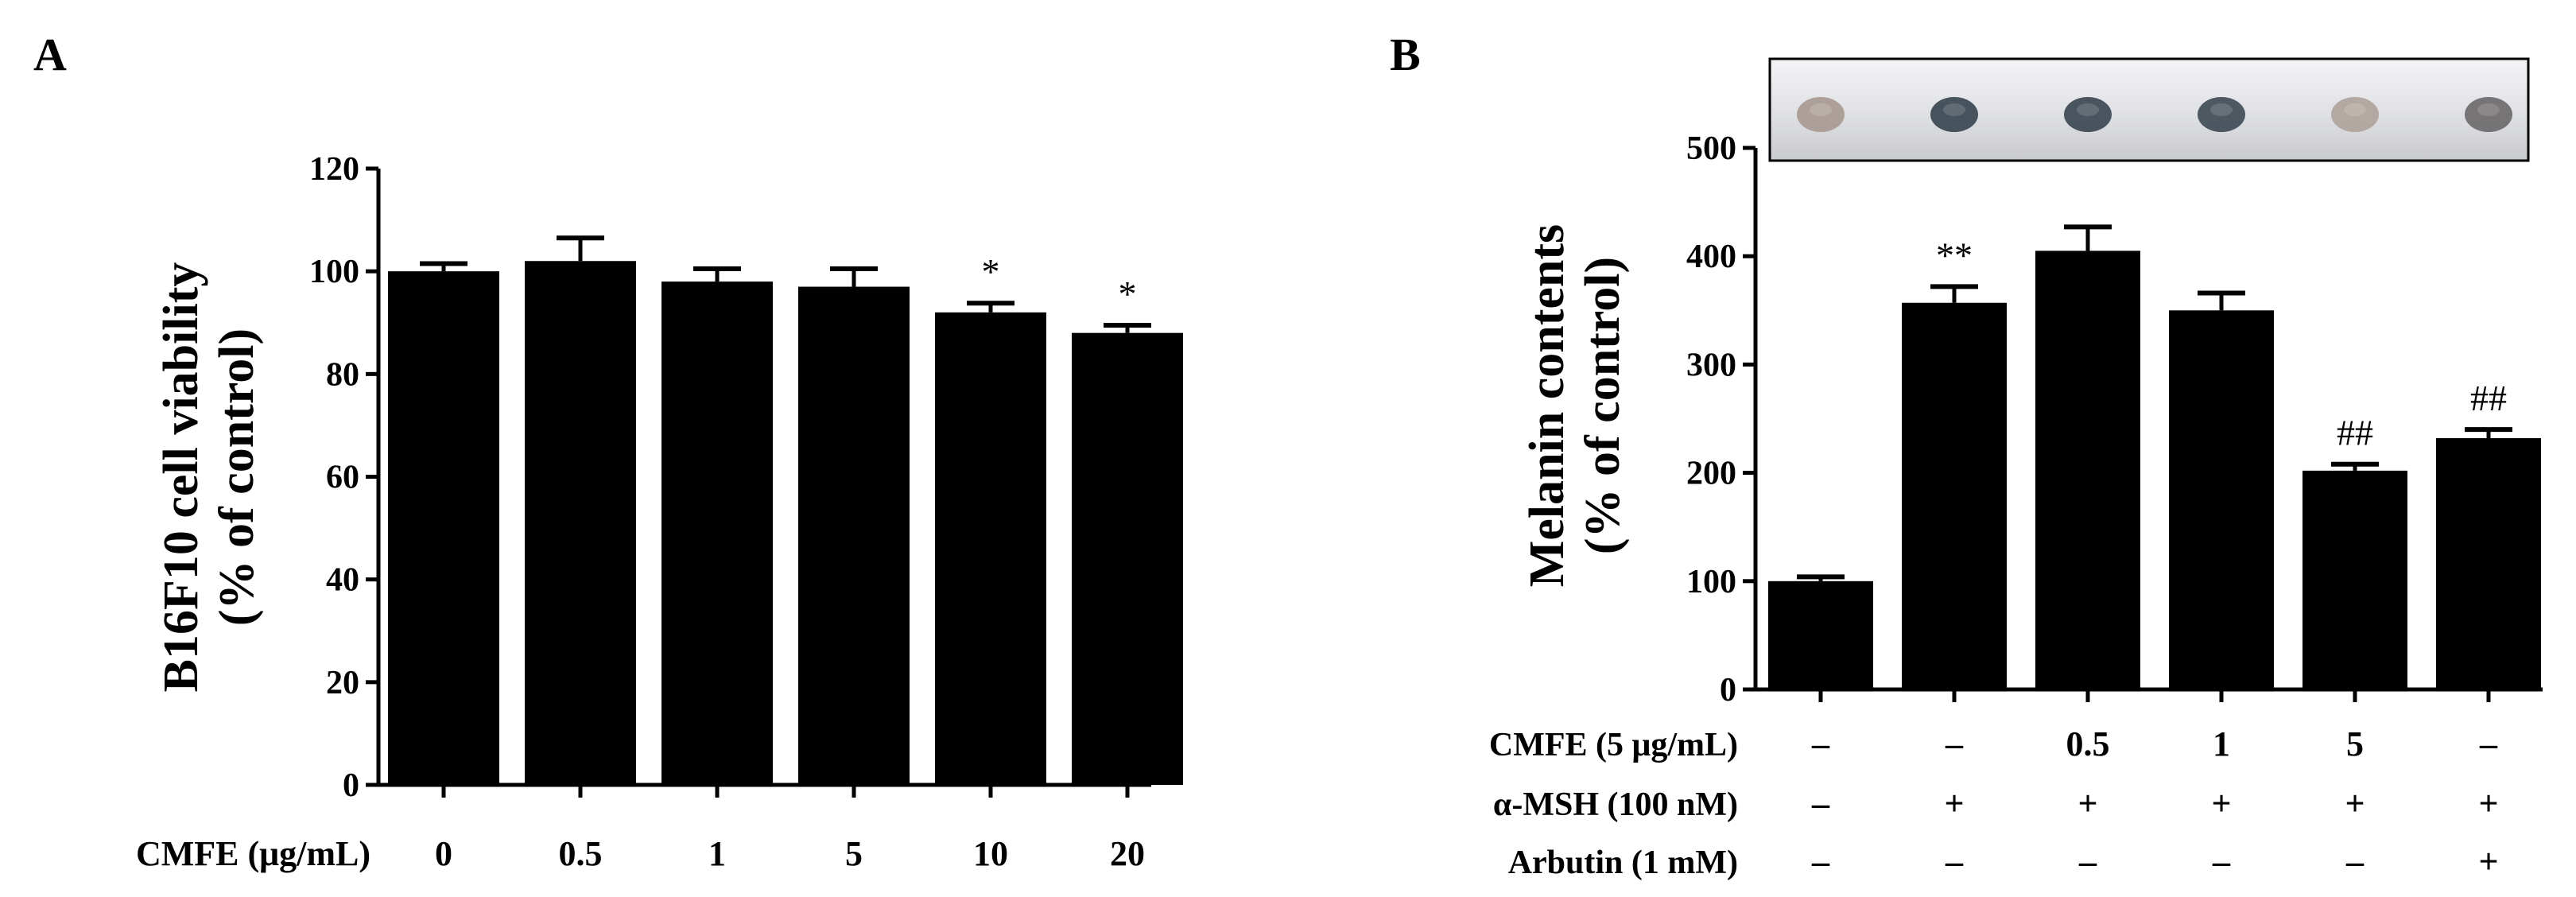 This screenshot has height=897, width=2576. Describe the element at coordinates (343, 374) in the screenshot. I see `panel-a-y-tick-label: 80` at that location.